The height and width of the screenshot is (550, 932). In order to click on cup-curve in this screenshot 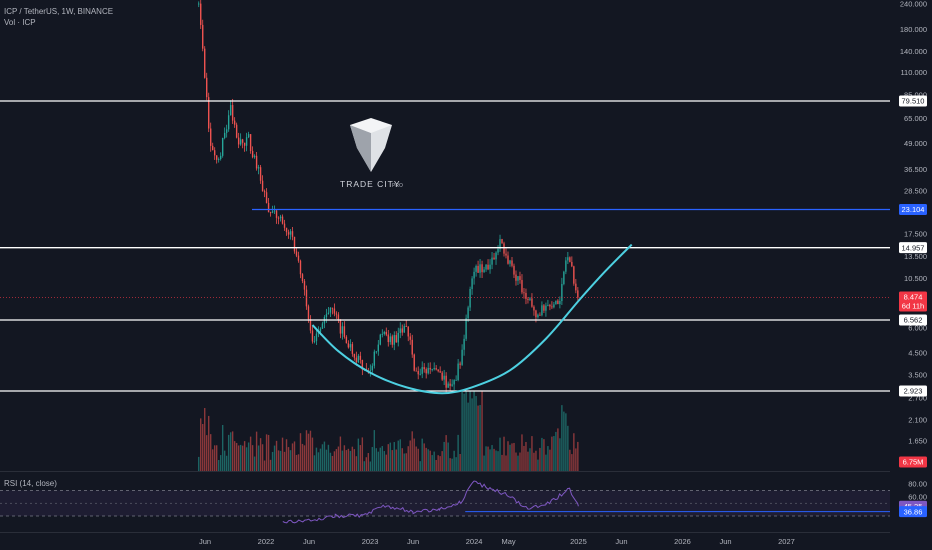, I will do `click(472, 319)`.